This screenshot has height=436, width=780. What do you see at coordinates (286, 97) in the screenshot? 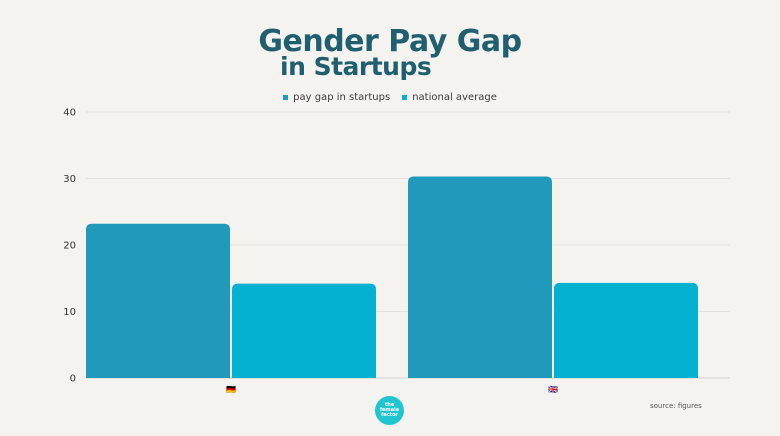
I see `legend-swatch-startups` at bounding box center [286, 97].